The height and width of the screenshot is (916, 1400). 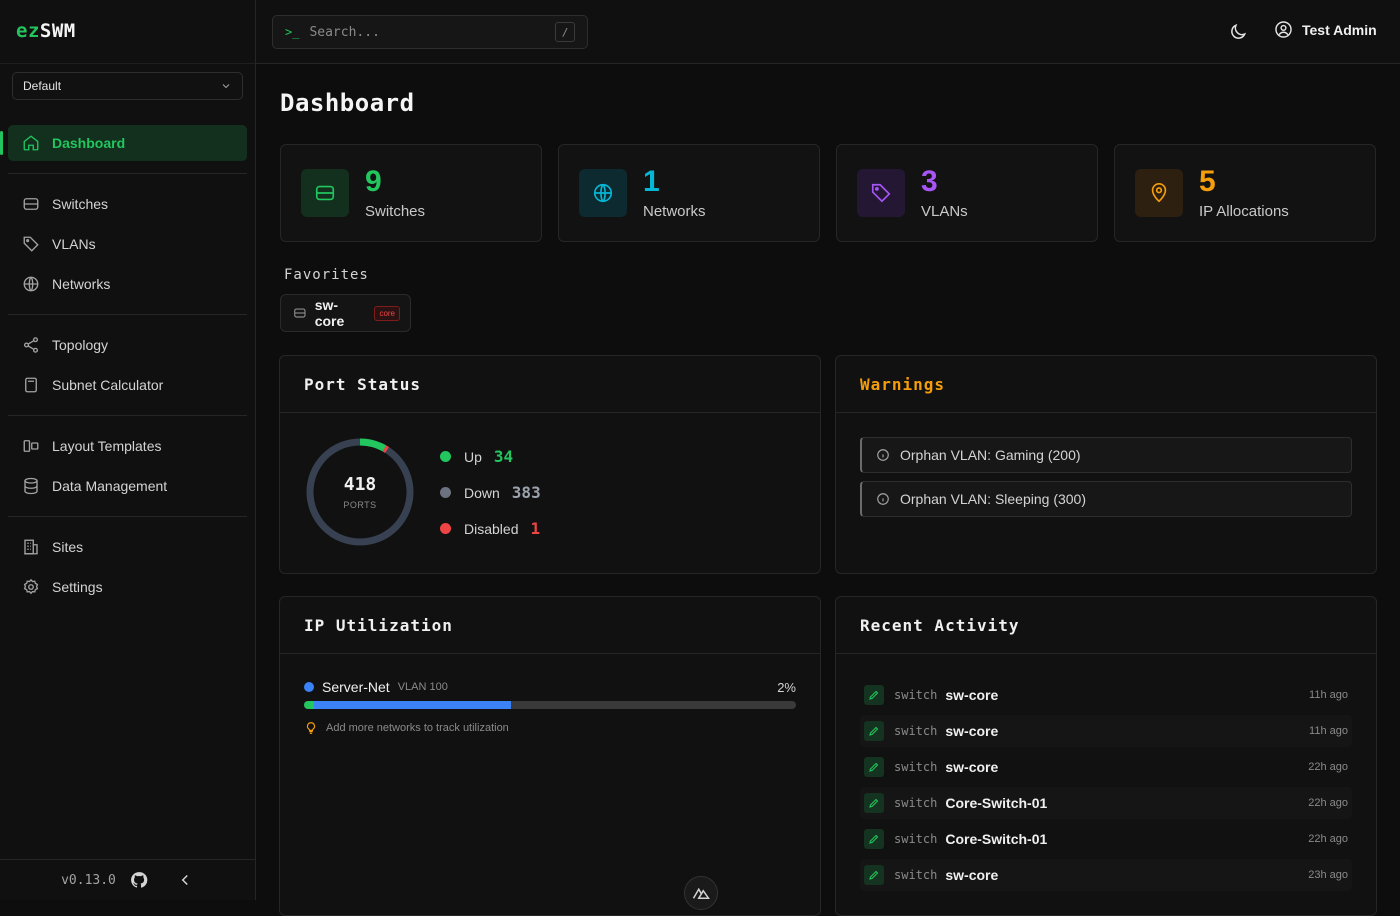 I want to click on stat-label: Networks, so click(x=674, y=211).